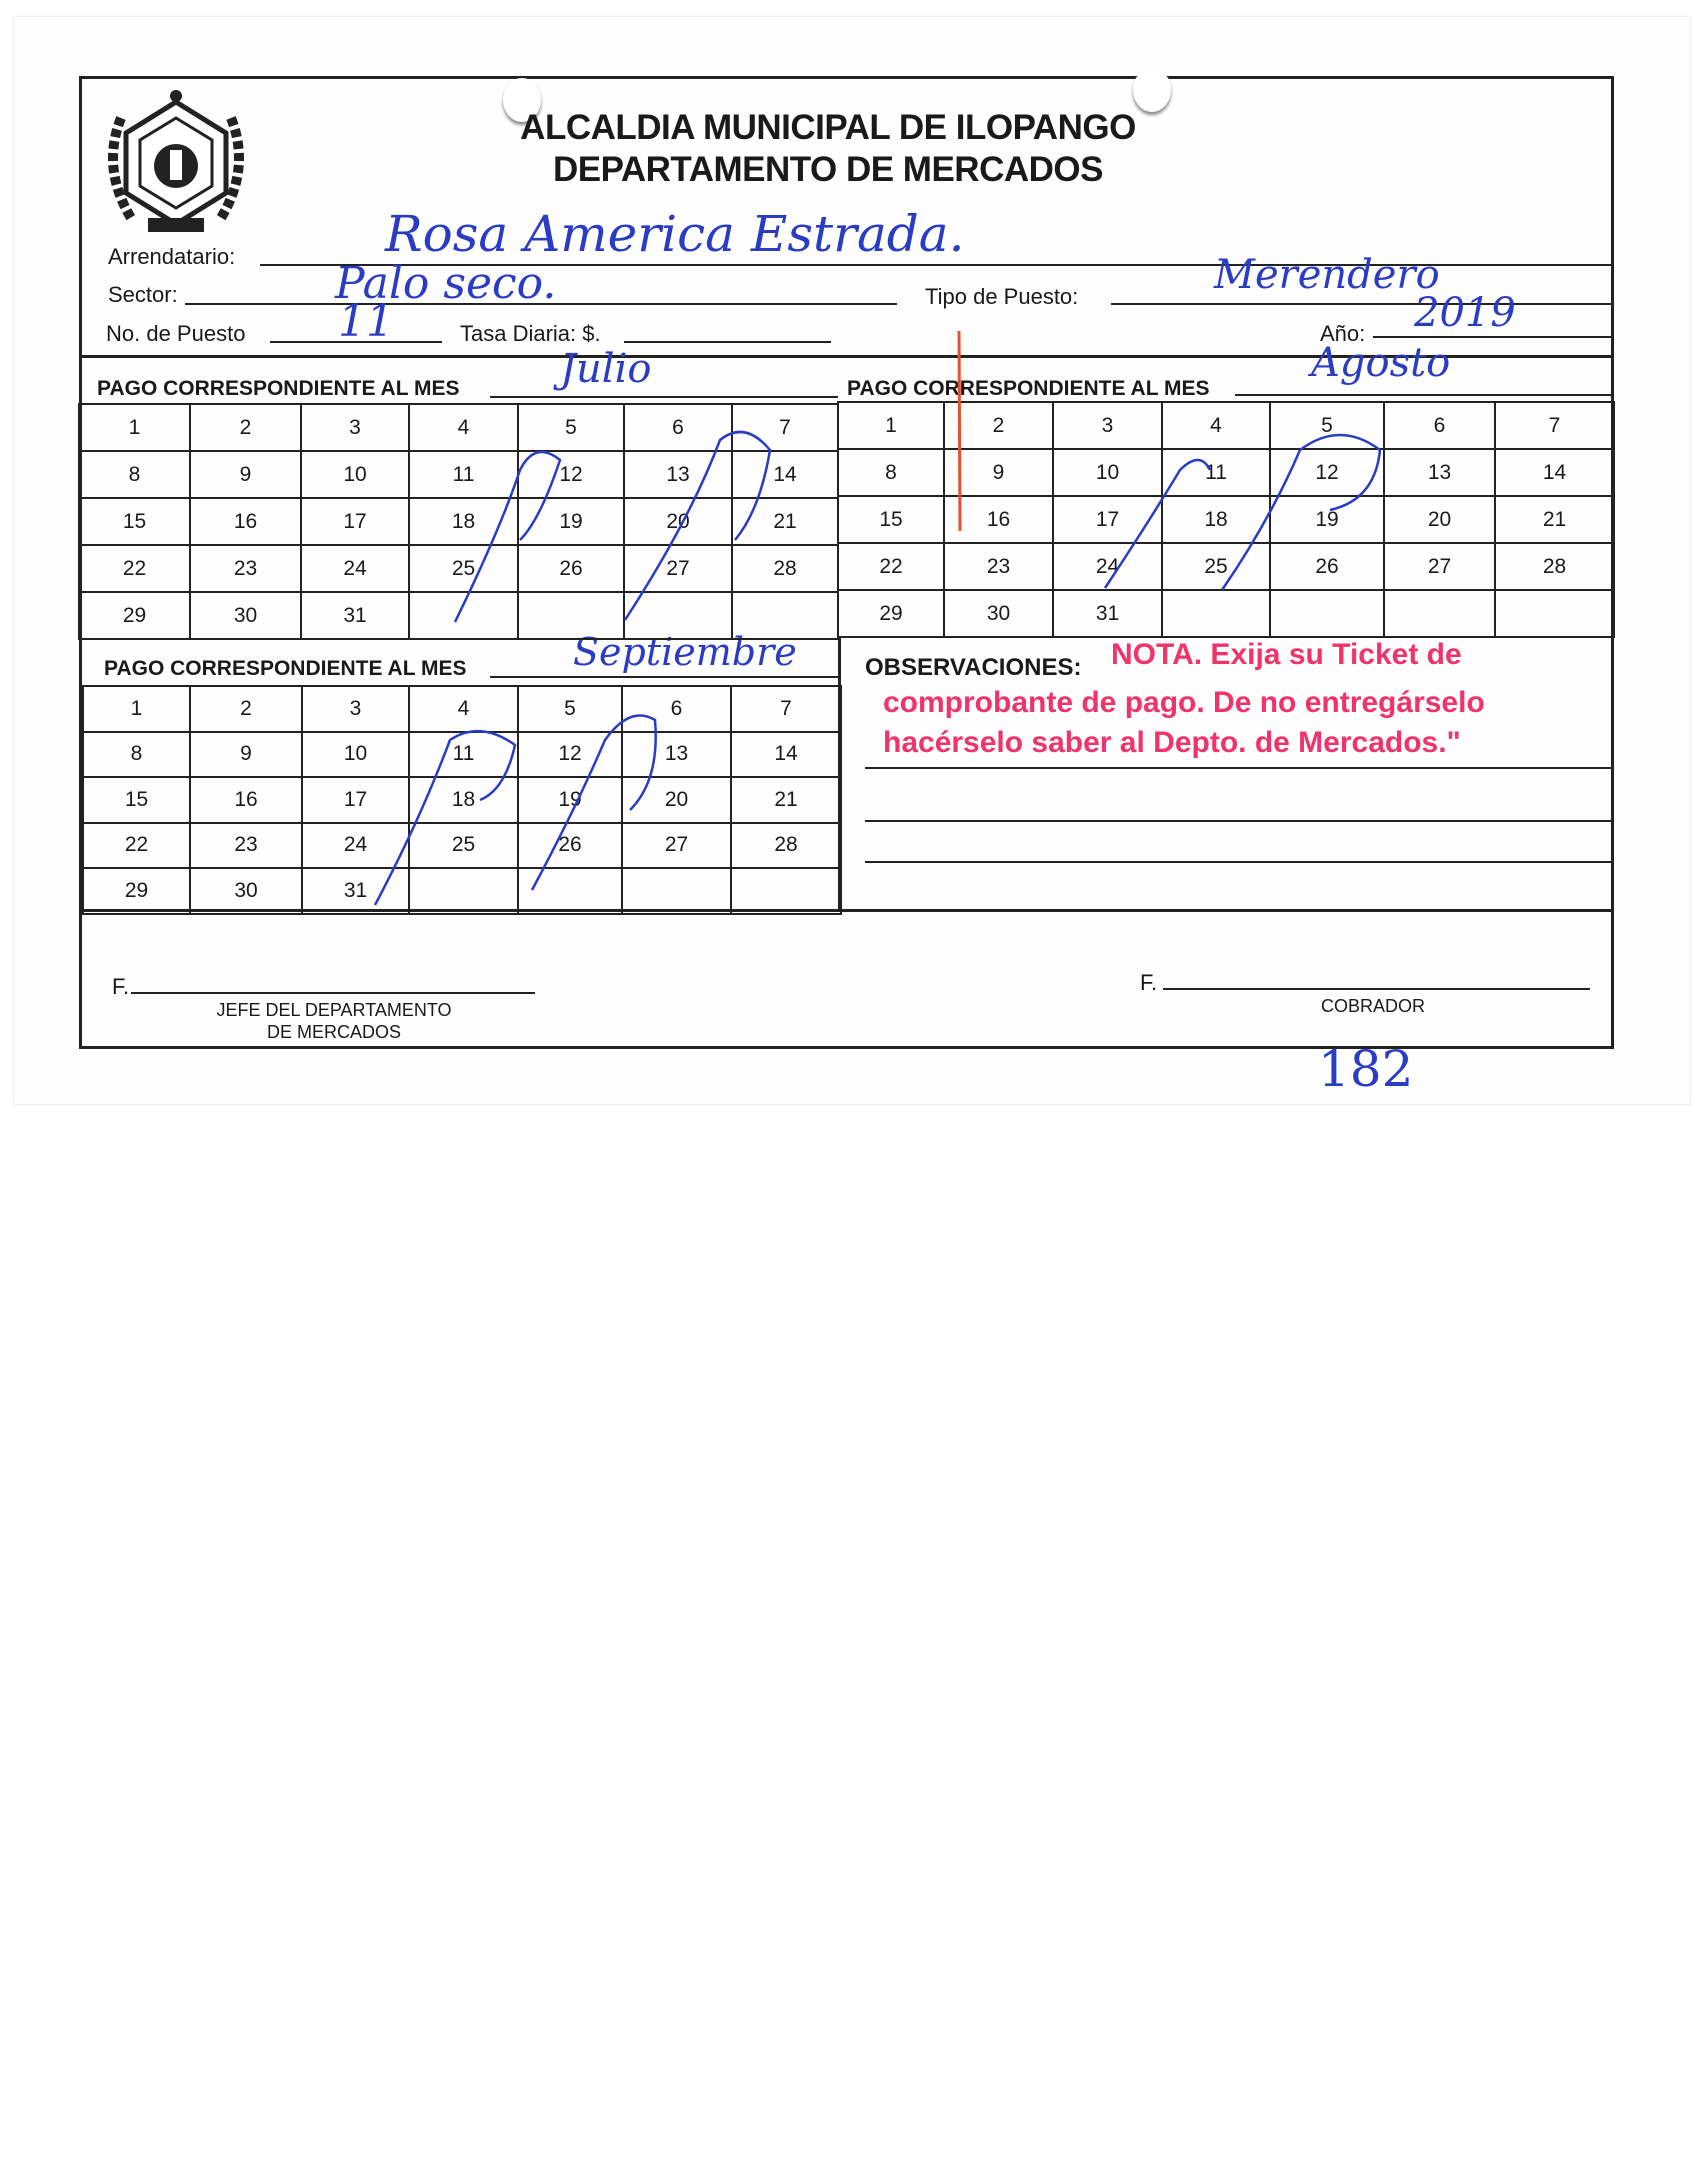 This screenshot has width=1693, height=2165. I want to click on month-3-value: Septiembre, so click(685, 652).